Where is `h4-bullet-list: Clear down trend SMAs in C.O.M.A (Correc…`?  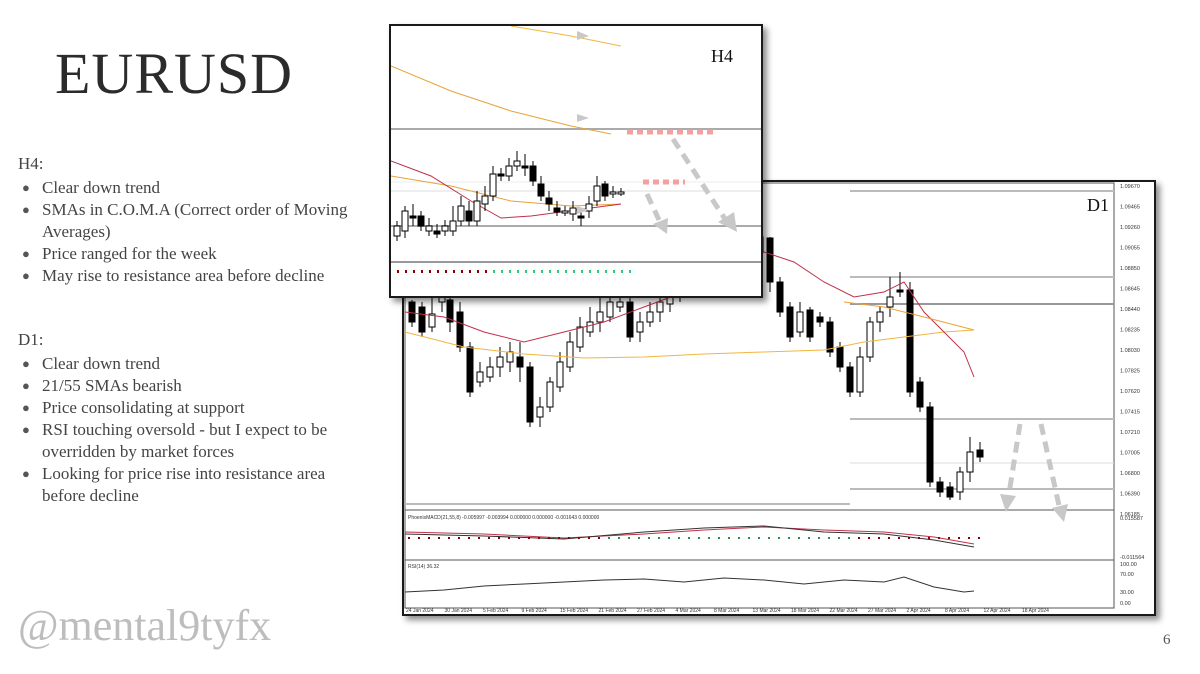 h4-bullet-list: Clear down trend SMAs in C.O.M.A (Correc… is located at coordinates (193, 232).